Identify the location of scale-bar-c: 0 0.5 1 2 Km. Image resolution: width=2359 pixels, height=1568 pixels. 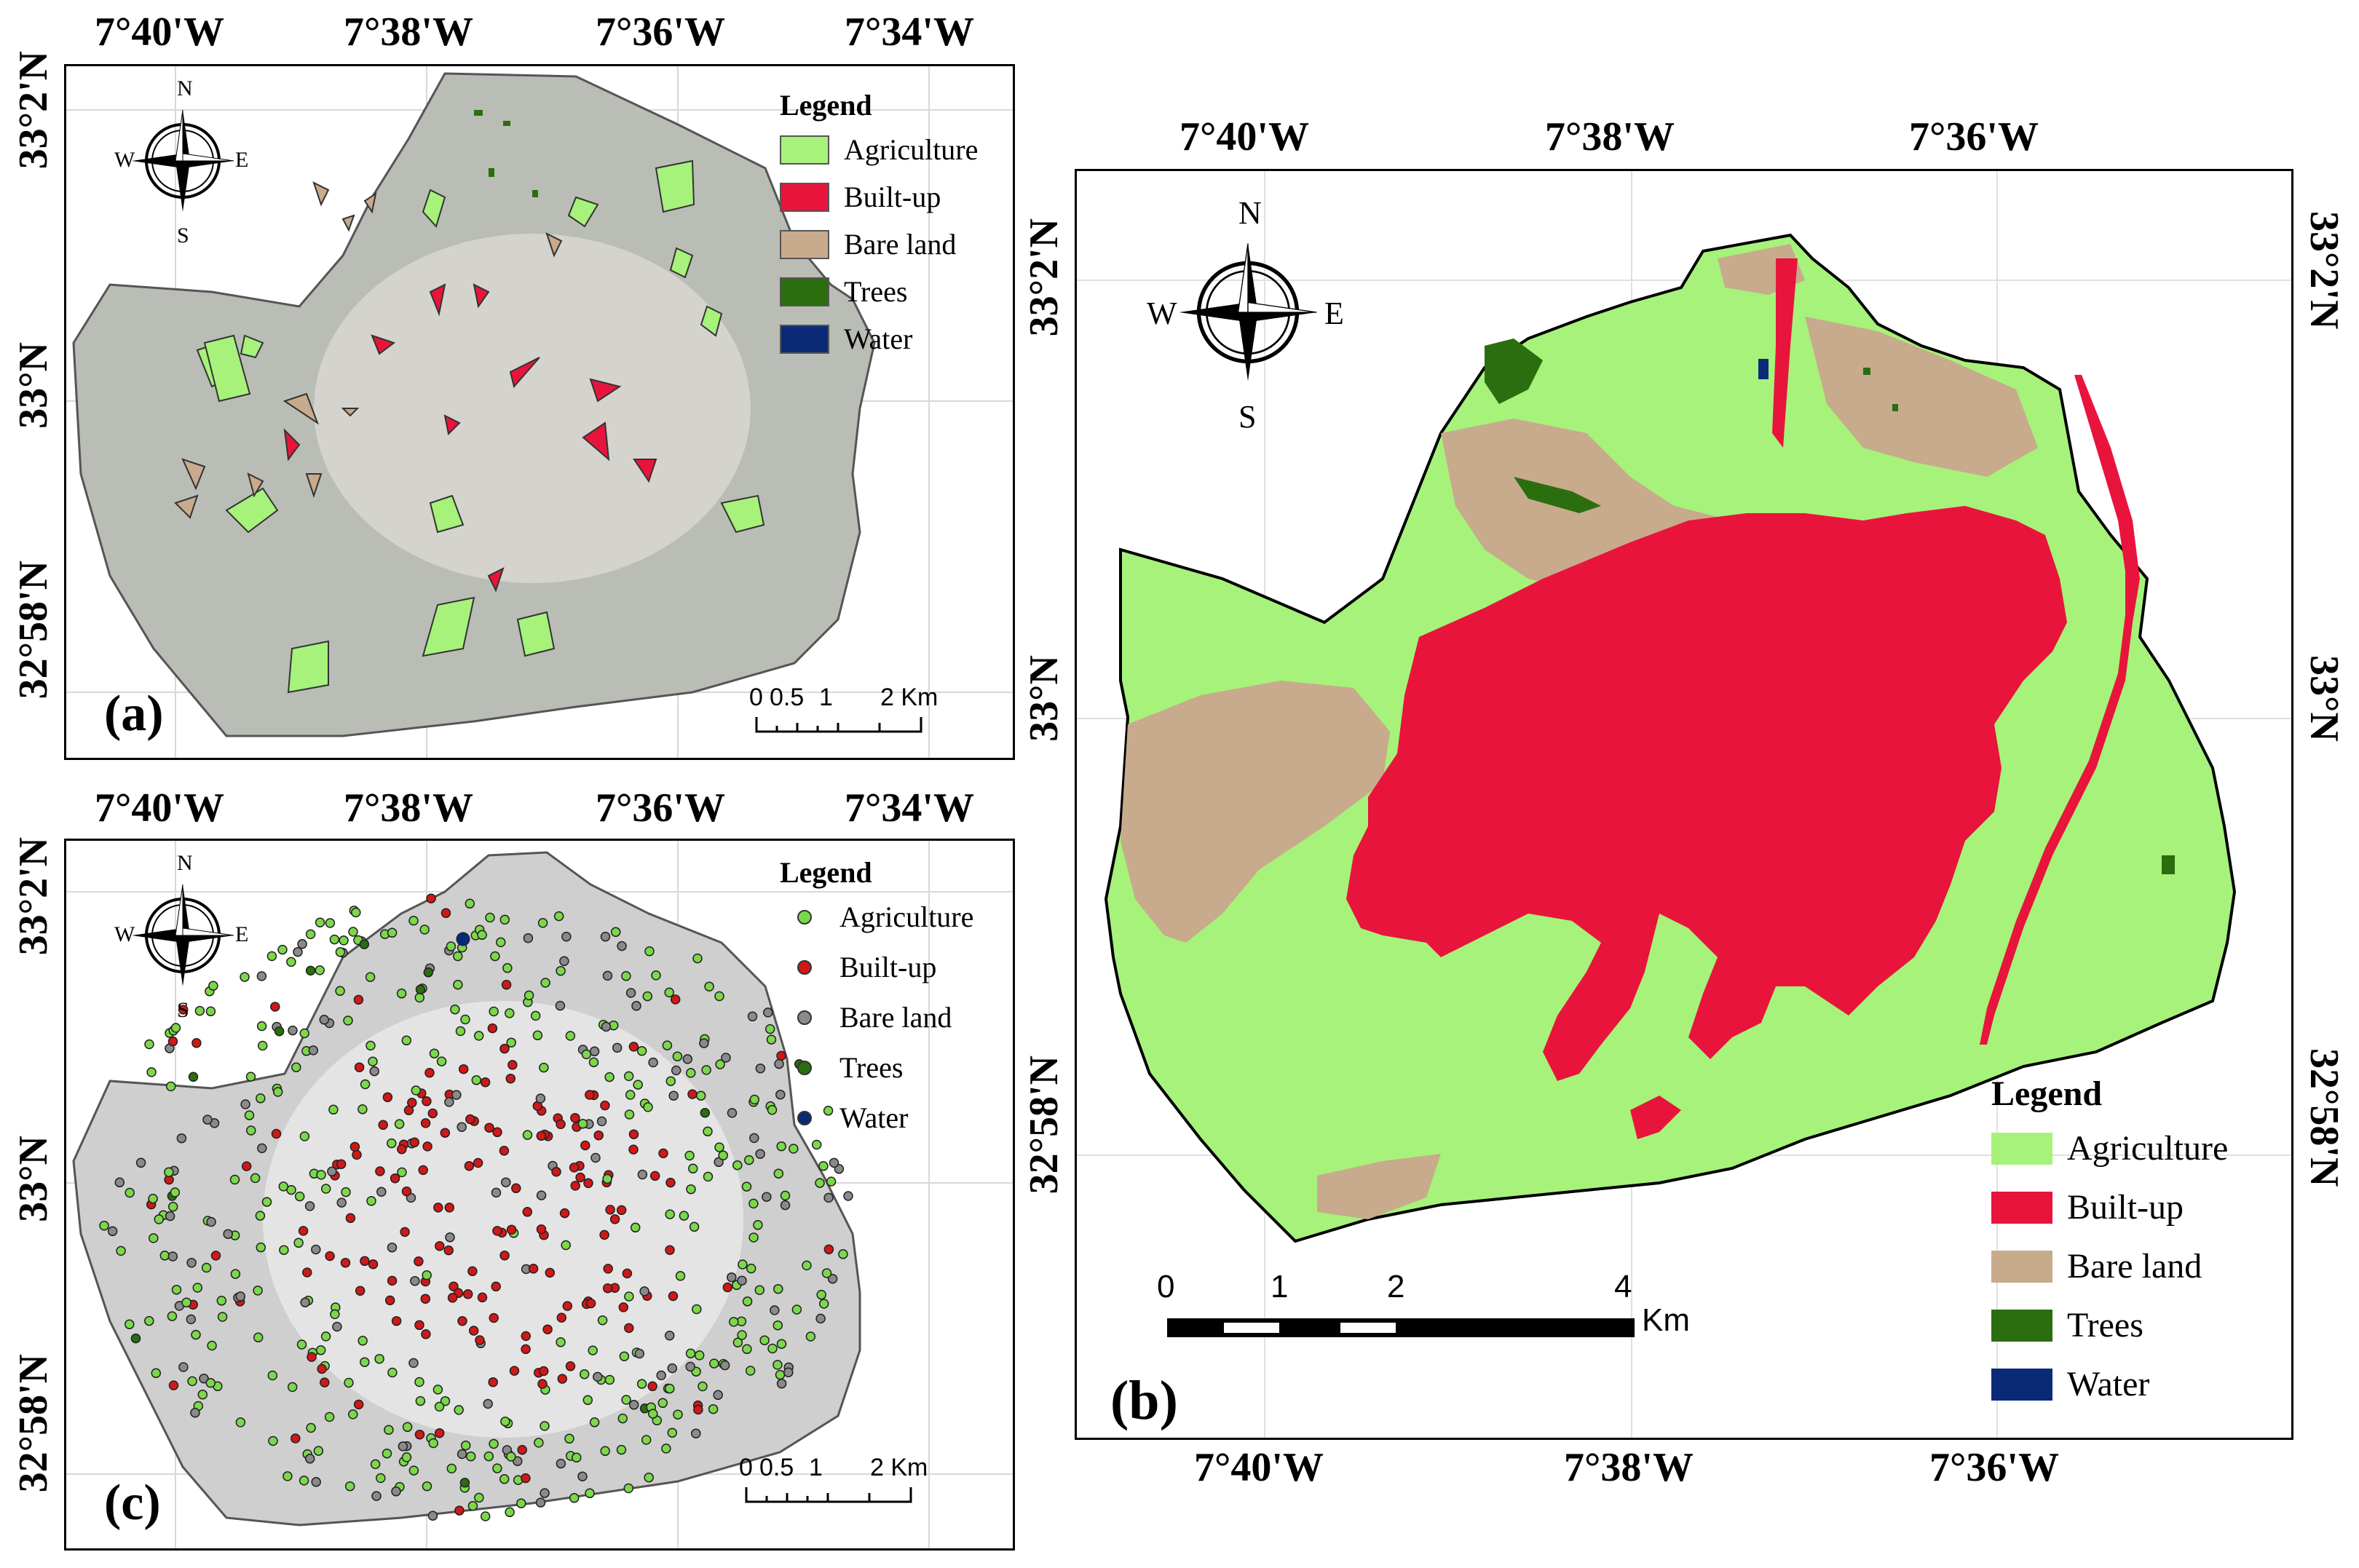
(833, 1480).